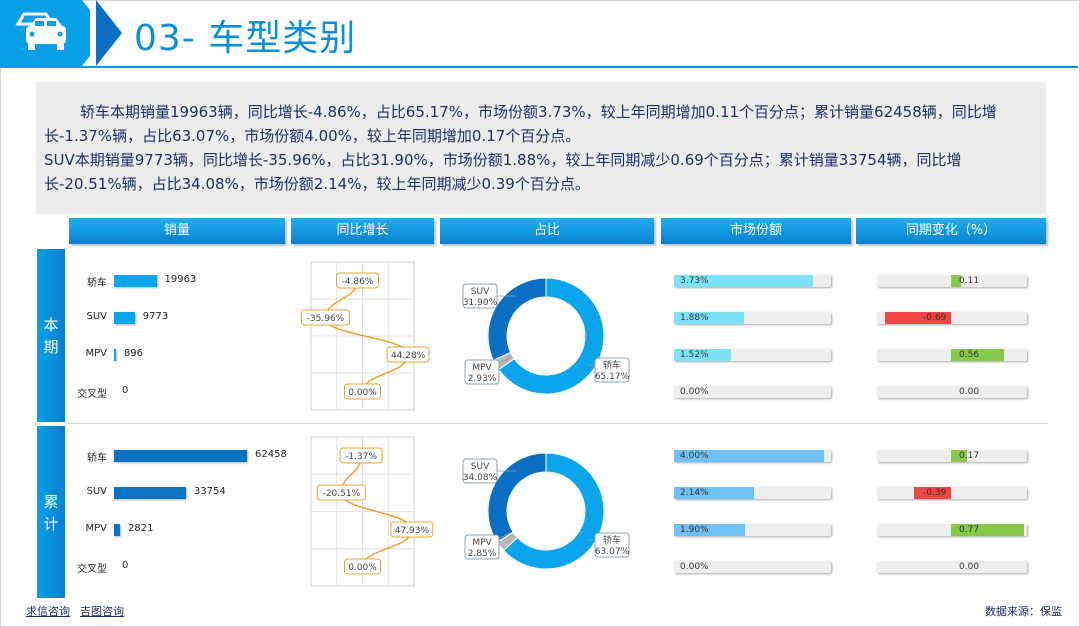 The image size is (1080, 627). Describe the element at coordinates (952, 318) in the screenshot. I see `change-bar-track: -0.69` at that location.